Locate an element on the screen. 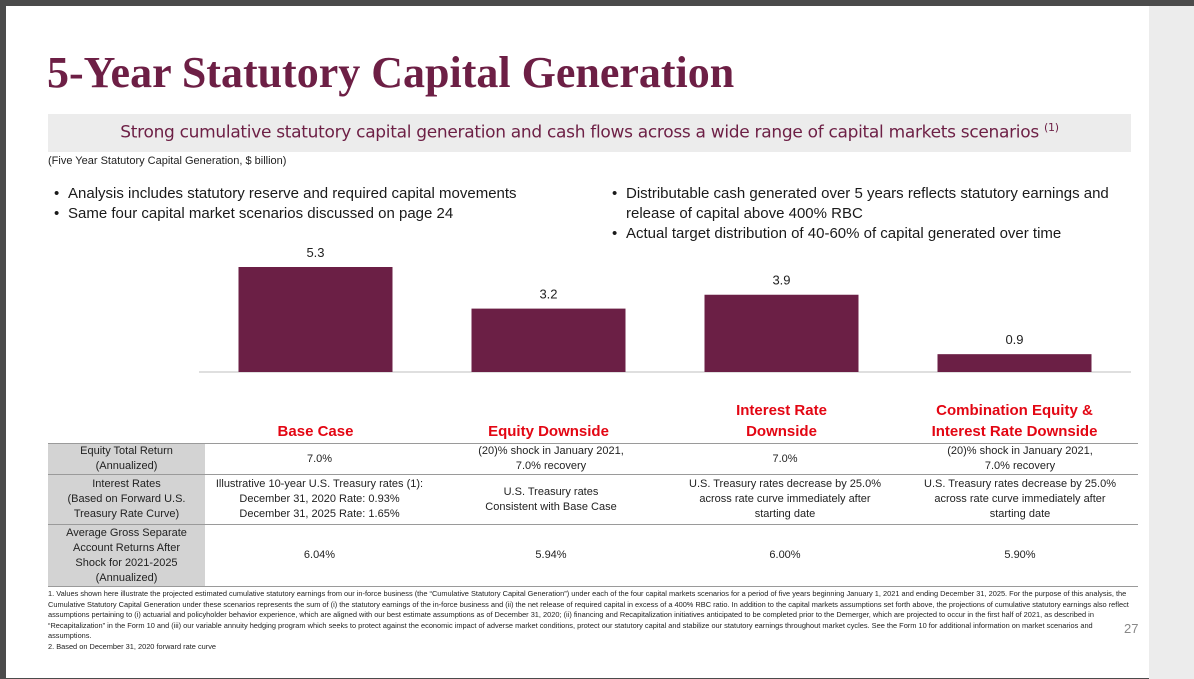 The image size is (1194, 679). category-label: Interest Rate Downside is located at coordinates (781, 421).